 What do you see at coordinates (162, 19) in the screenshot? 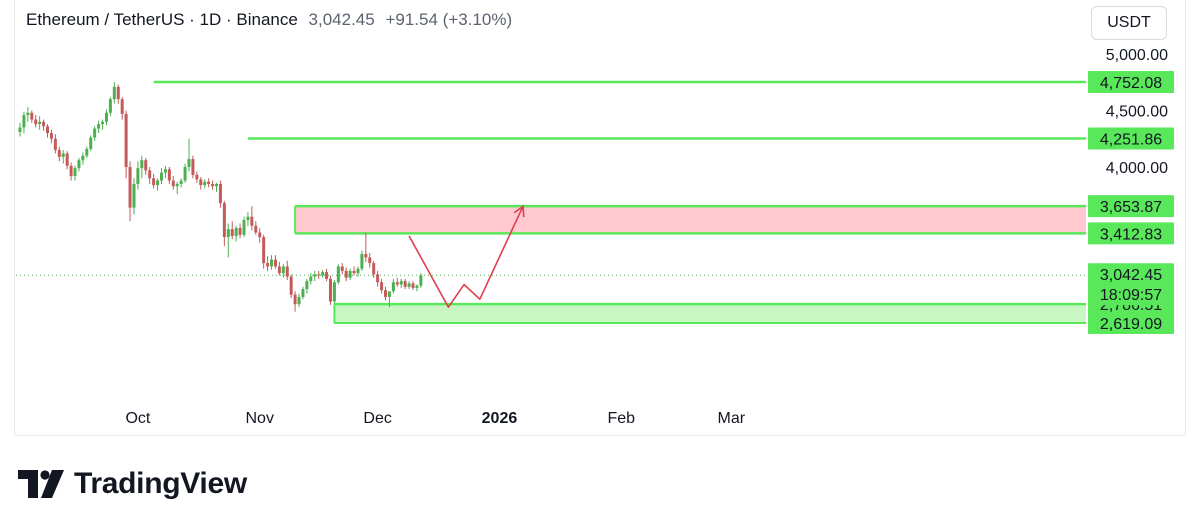
I see `symbol-title: Ethereum / TetherUS · 1D · Binance` at bounding box center [162, 19].